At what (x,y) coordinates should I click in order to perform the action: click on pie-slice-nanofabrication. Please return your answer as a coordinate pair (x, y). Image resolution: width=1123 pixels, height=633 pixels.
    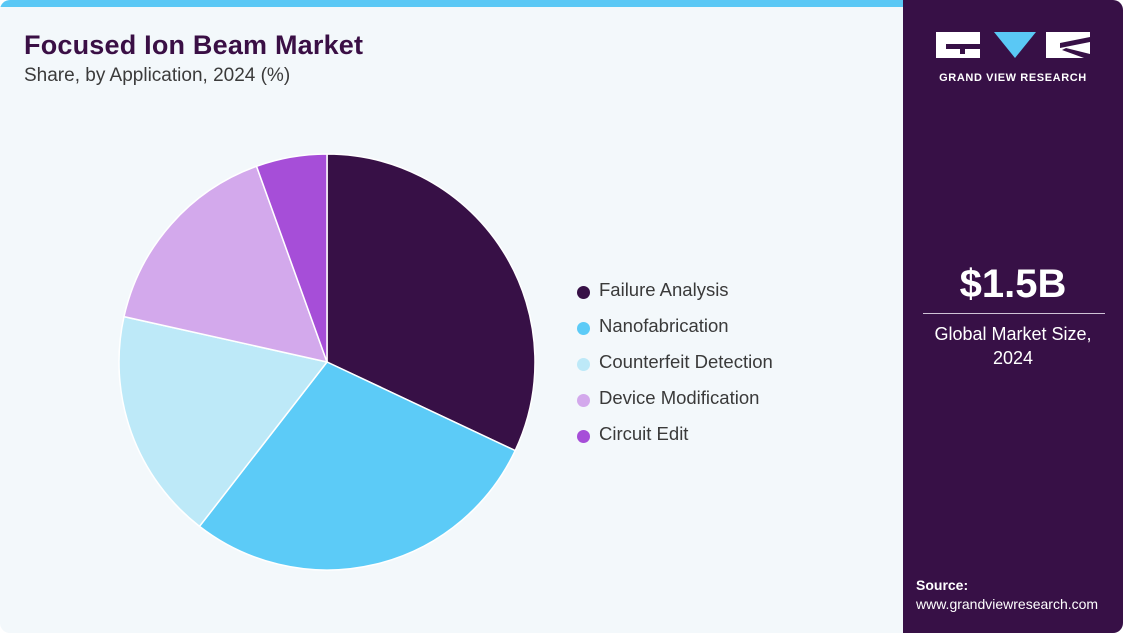
    Looking at the image, I should click on (357, 466).